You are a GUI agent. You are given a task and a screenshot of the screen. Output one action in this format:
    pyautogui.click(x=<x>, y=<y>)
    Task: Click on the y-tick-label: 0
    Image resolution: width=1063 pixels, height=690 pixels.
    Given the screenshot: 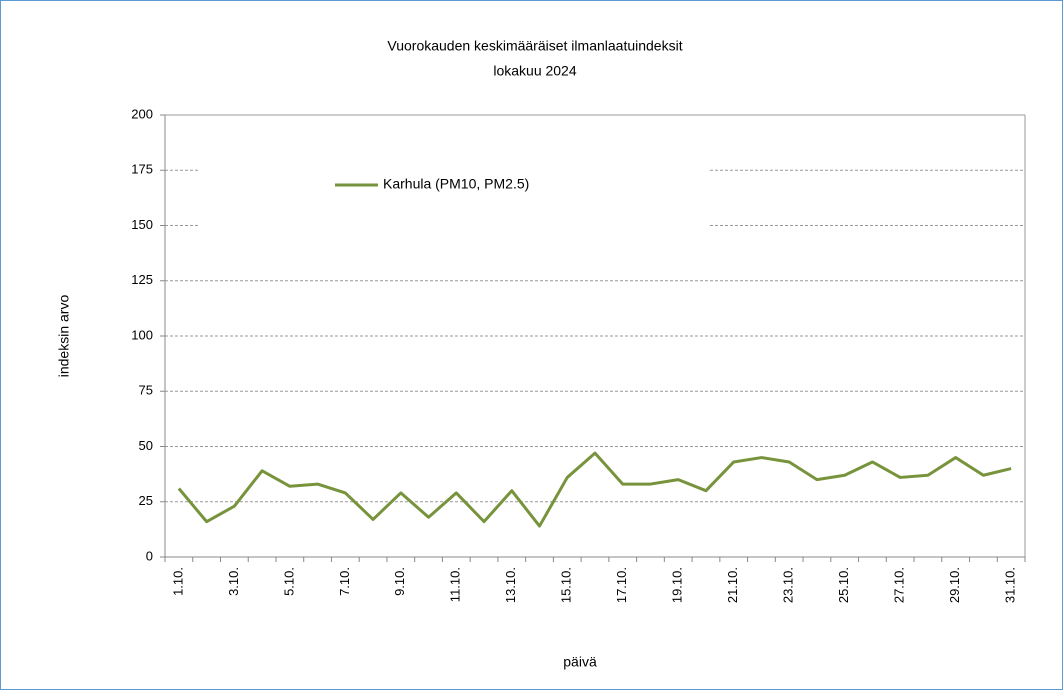 What is the action you would take?
    pyautogui.click(x=149, y=555)
    